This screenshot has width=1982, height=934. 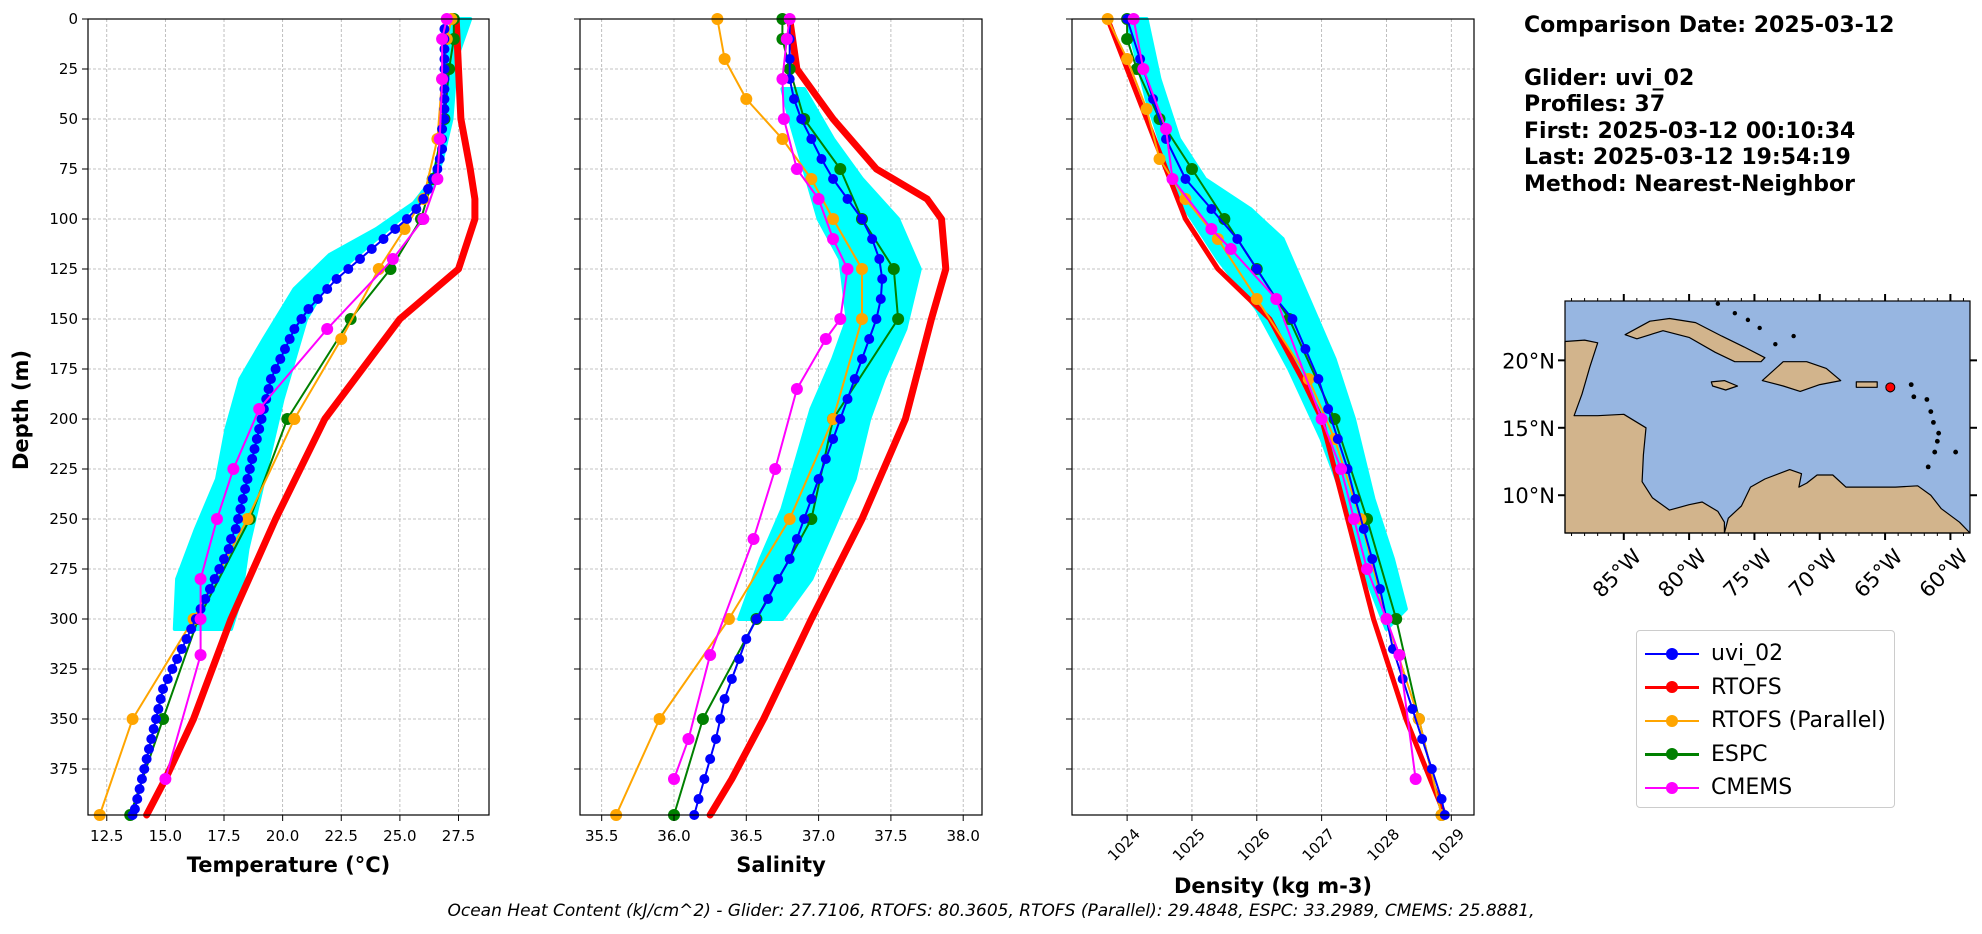 I want to click on y-tick-label: 225, so click(x=63, y=469).